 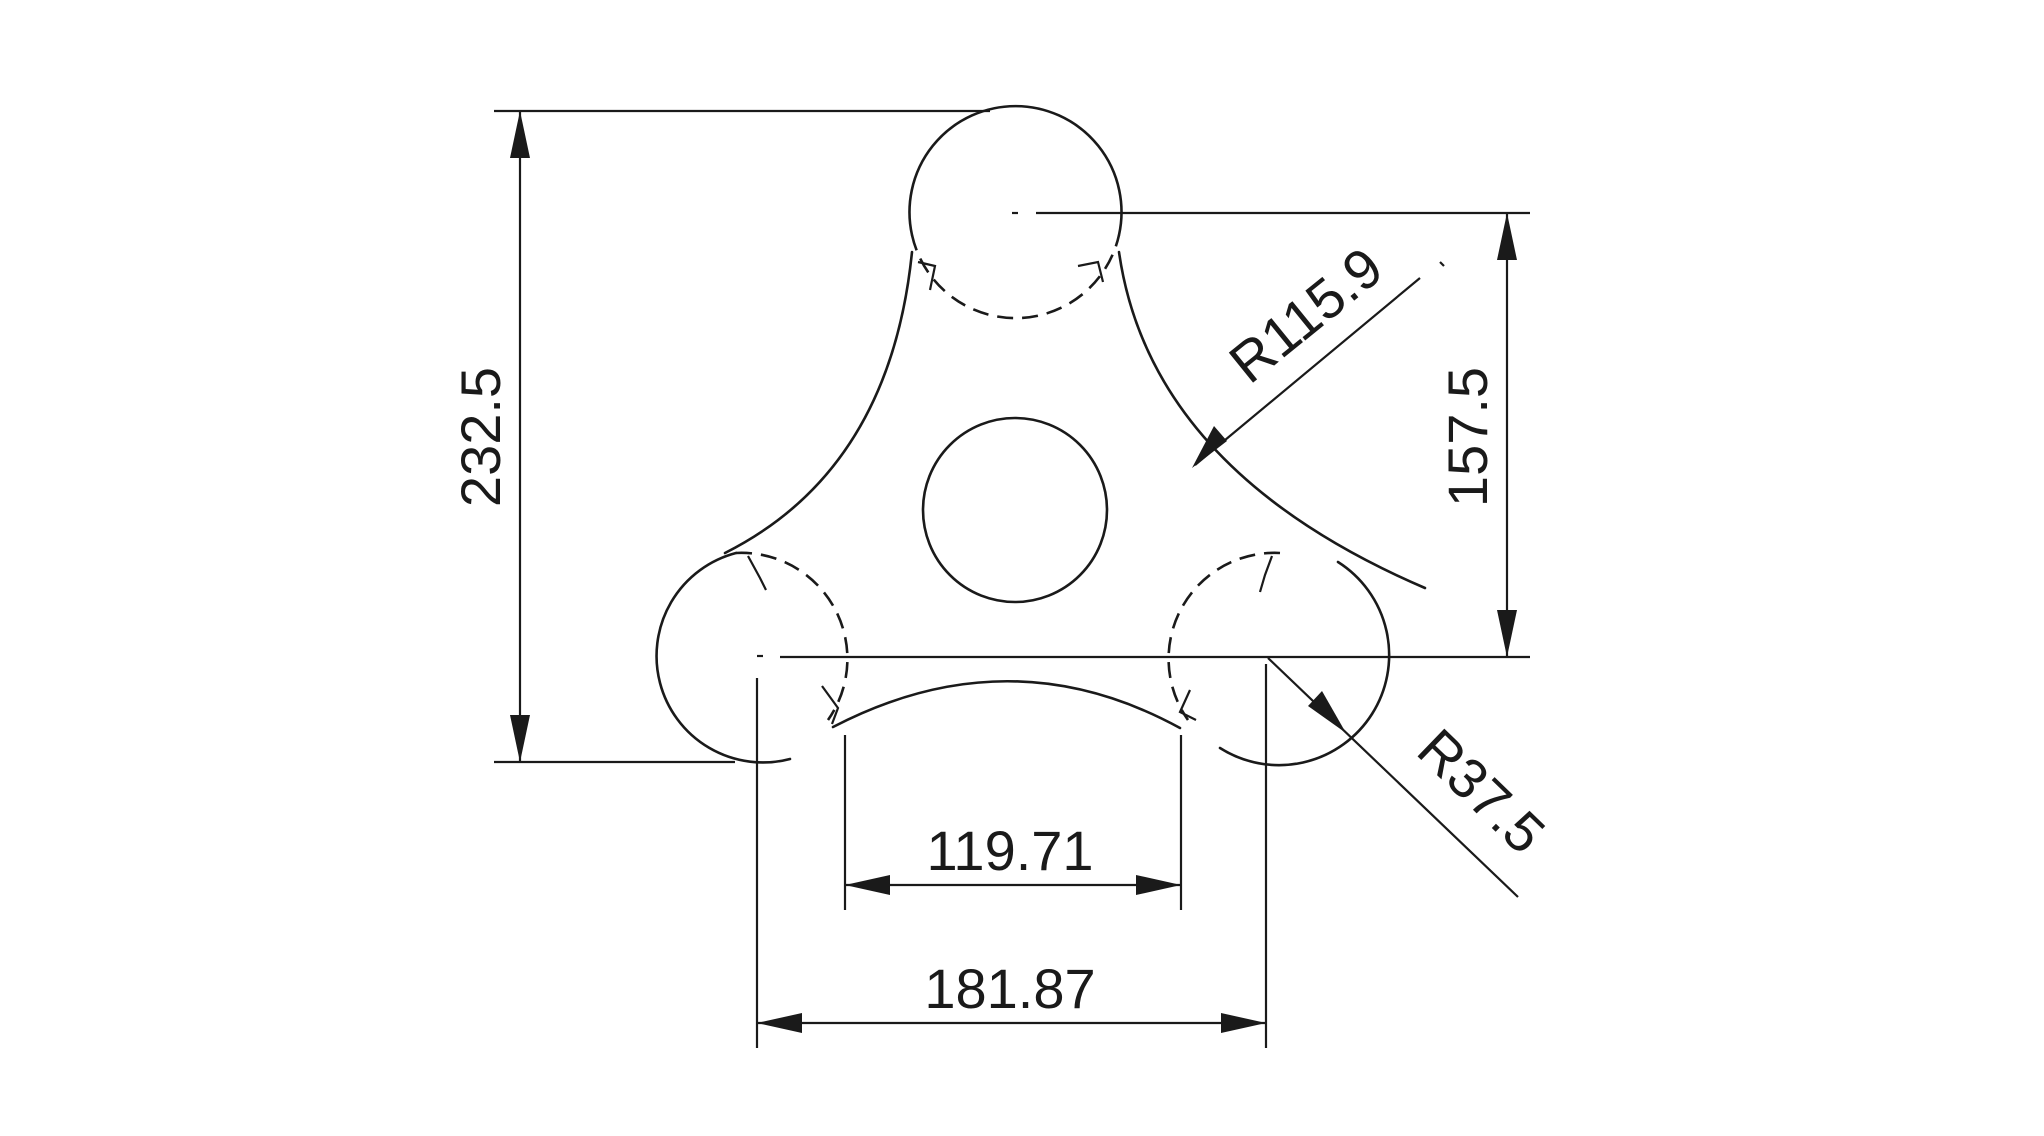 What do you see at coordinates (1304, 663) in the screenshot?
I see `right-lobe-arc` at bounding box center [1304, 663].